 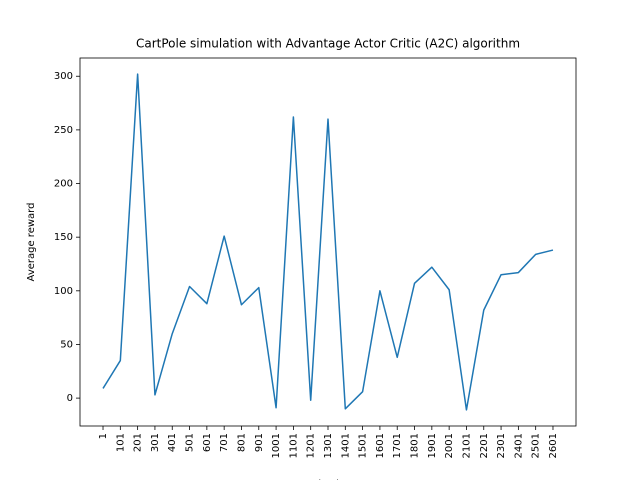 What do you see at coordinates (63, 291) in the screenshot?
I see `y-tick-label: 100` at bounding box center [63, 291].